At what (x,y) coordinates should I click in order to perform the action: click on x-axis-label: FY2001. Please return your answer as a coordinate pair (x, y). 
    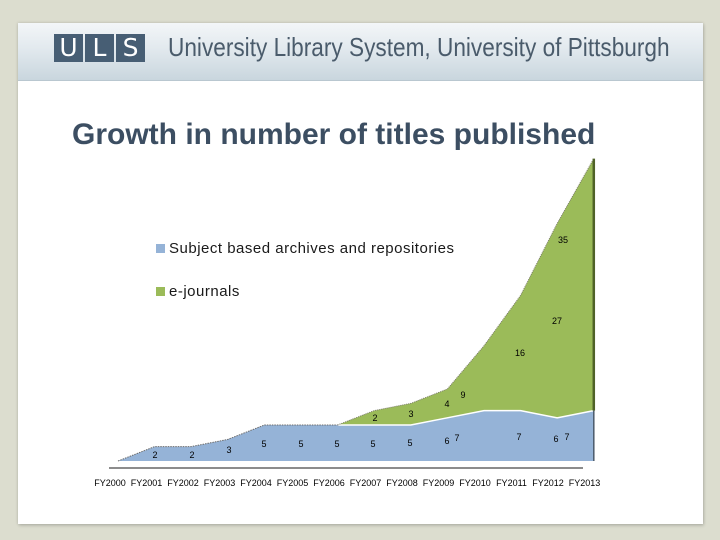
    Looking at the image, I should click on (147, 483).